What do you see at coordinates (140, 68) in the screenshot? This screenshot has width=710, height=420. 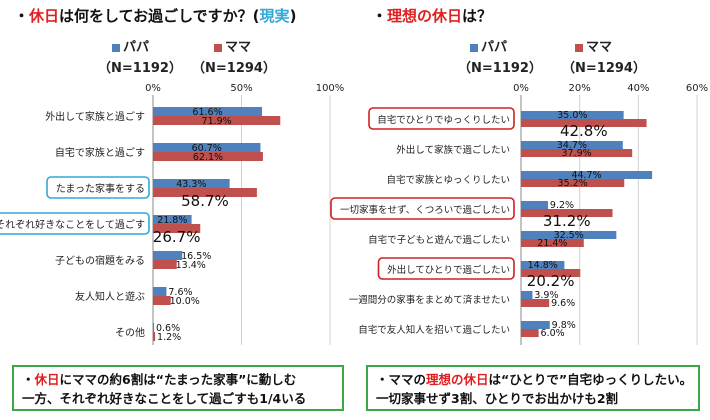 I see `papa-n-left: （N=1192）` at bounding box center [140, 68].